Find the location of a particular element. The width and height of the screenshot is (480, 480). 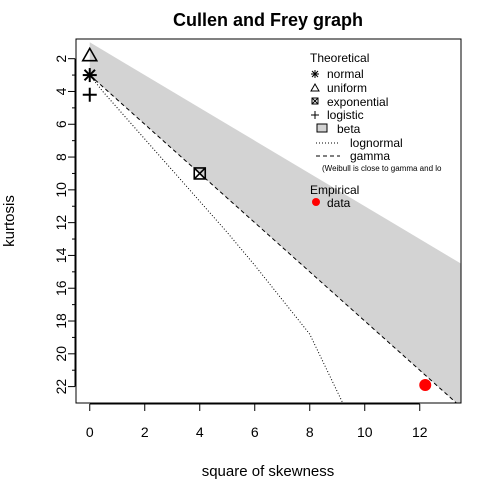

legend-theoretical-title: Theoretical is located at coordinates (339, 58).